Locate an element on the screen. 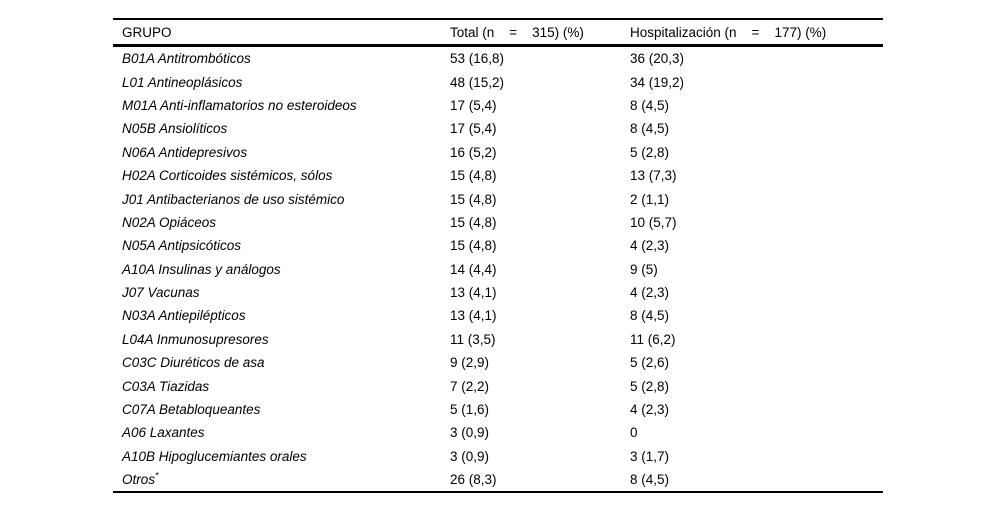  group-name-cell: M01A Anti-inflamatorios no esteroideos is located at coordinates (239, 105).